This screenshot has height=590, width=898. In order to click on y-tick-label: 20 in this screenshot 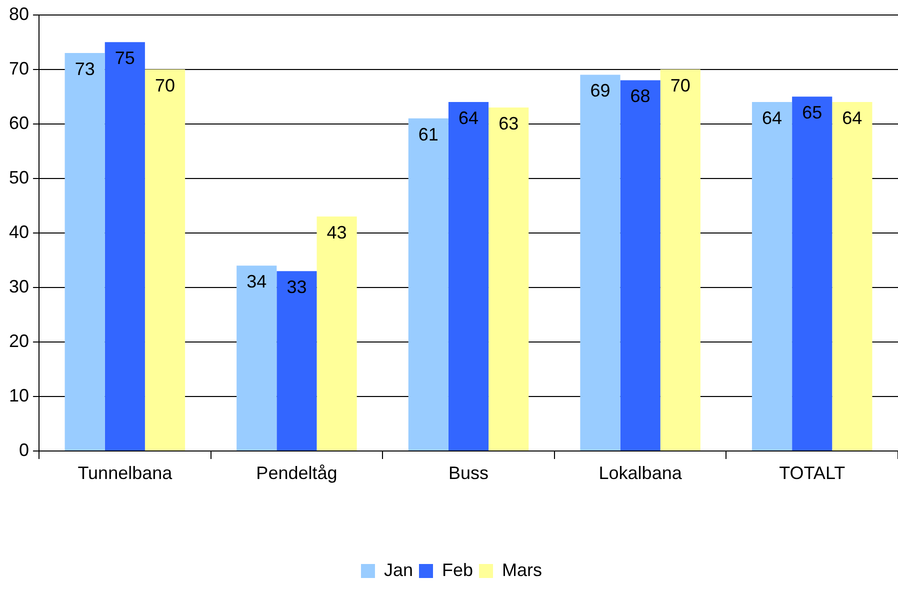, I will do `click(19, 340)`.